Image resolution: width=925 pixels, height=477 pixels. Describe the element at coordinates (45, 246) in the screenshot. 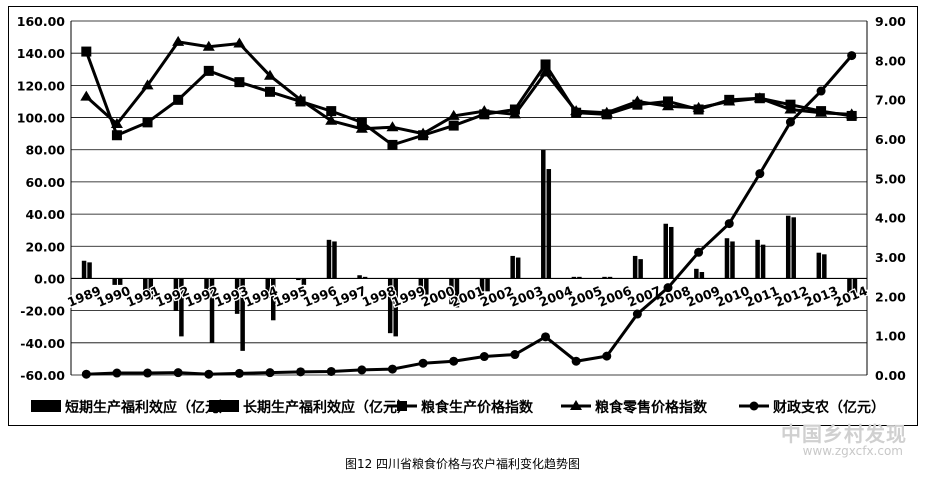

I see `left-tick-label: 20.00` at that location.